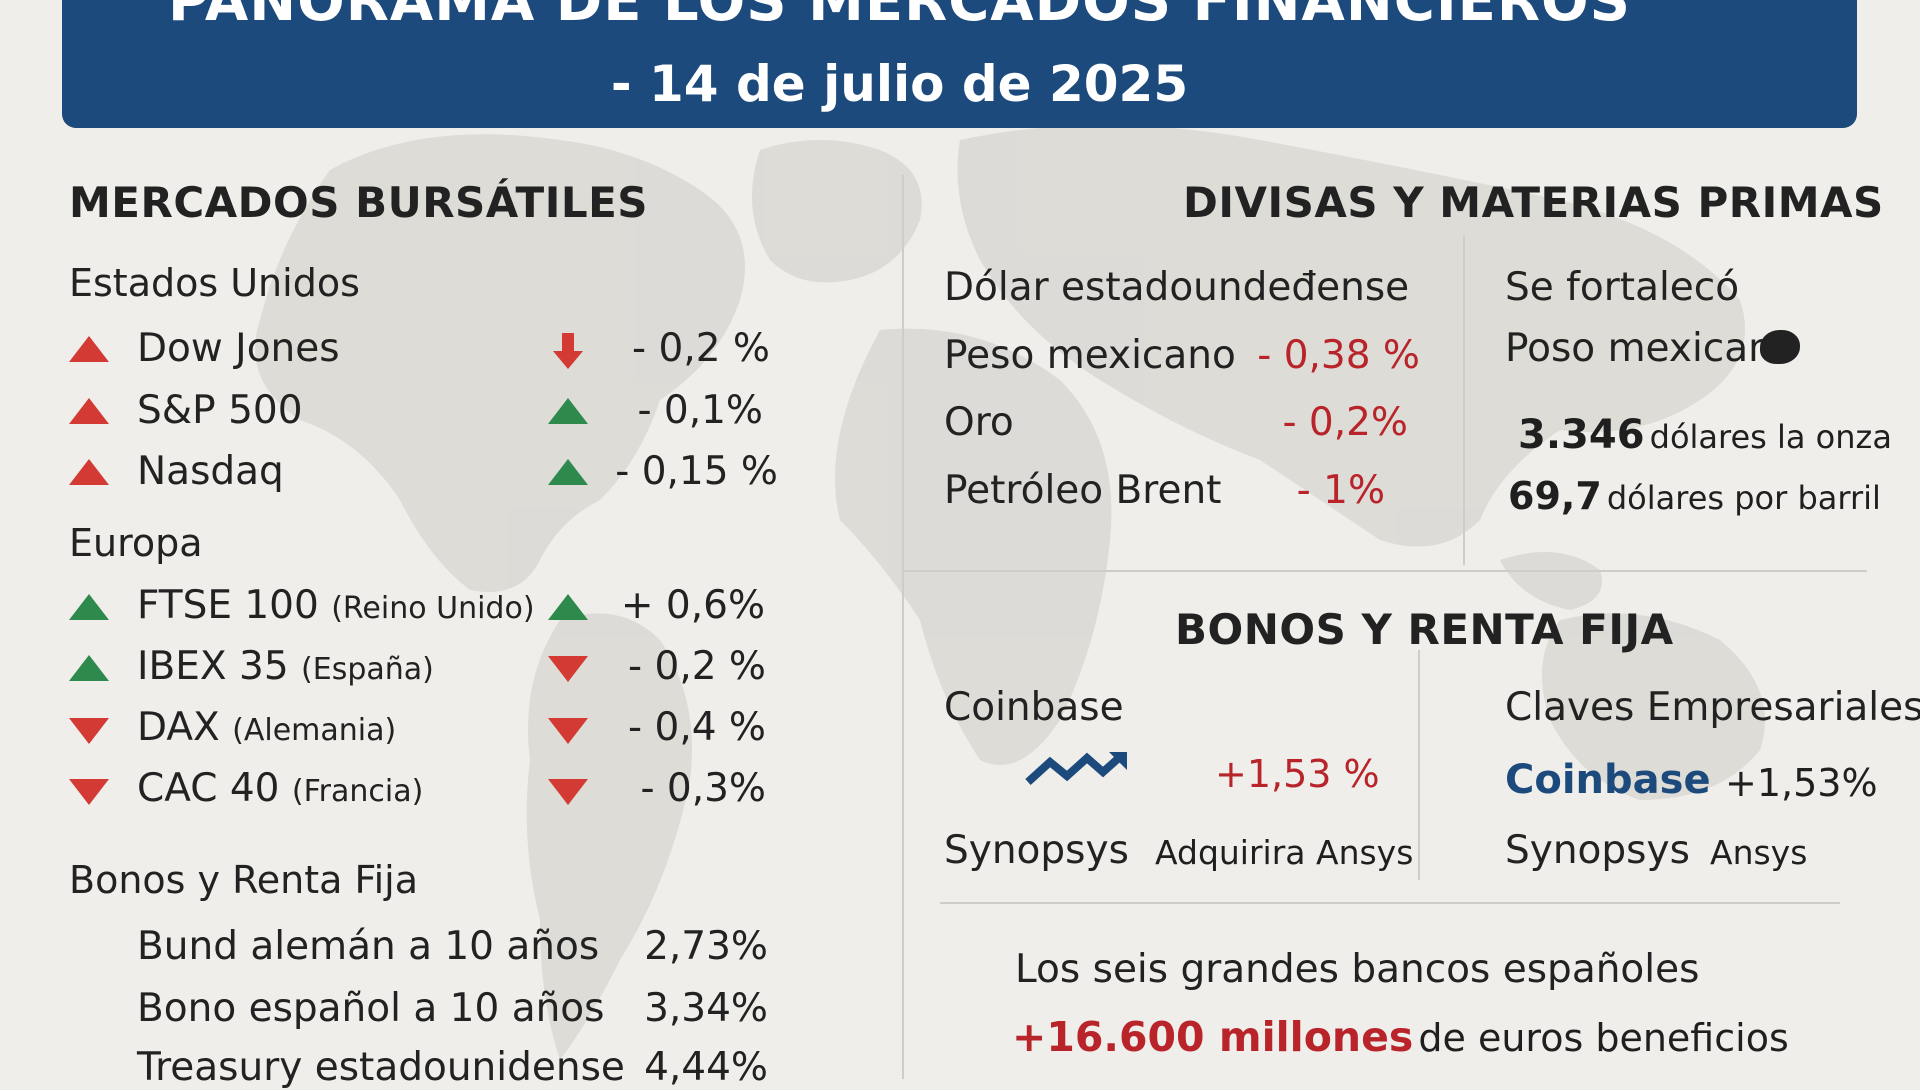  I want to click on fx-name: Dólar estadoundeđense, so click(1177, 287).